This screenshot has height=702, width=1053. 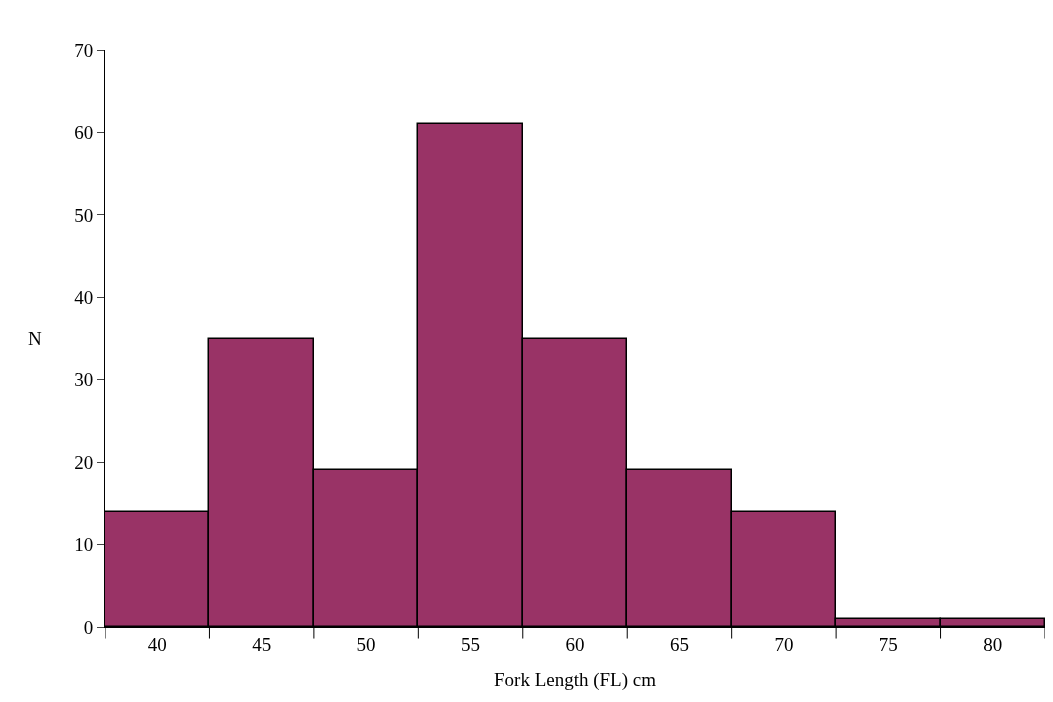 What do you see at coordinates (84, 462) in the screenshot?
I see `y-tick-label: 20` at bounding box center [84, 462].